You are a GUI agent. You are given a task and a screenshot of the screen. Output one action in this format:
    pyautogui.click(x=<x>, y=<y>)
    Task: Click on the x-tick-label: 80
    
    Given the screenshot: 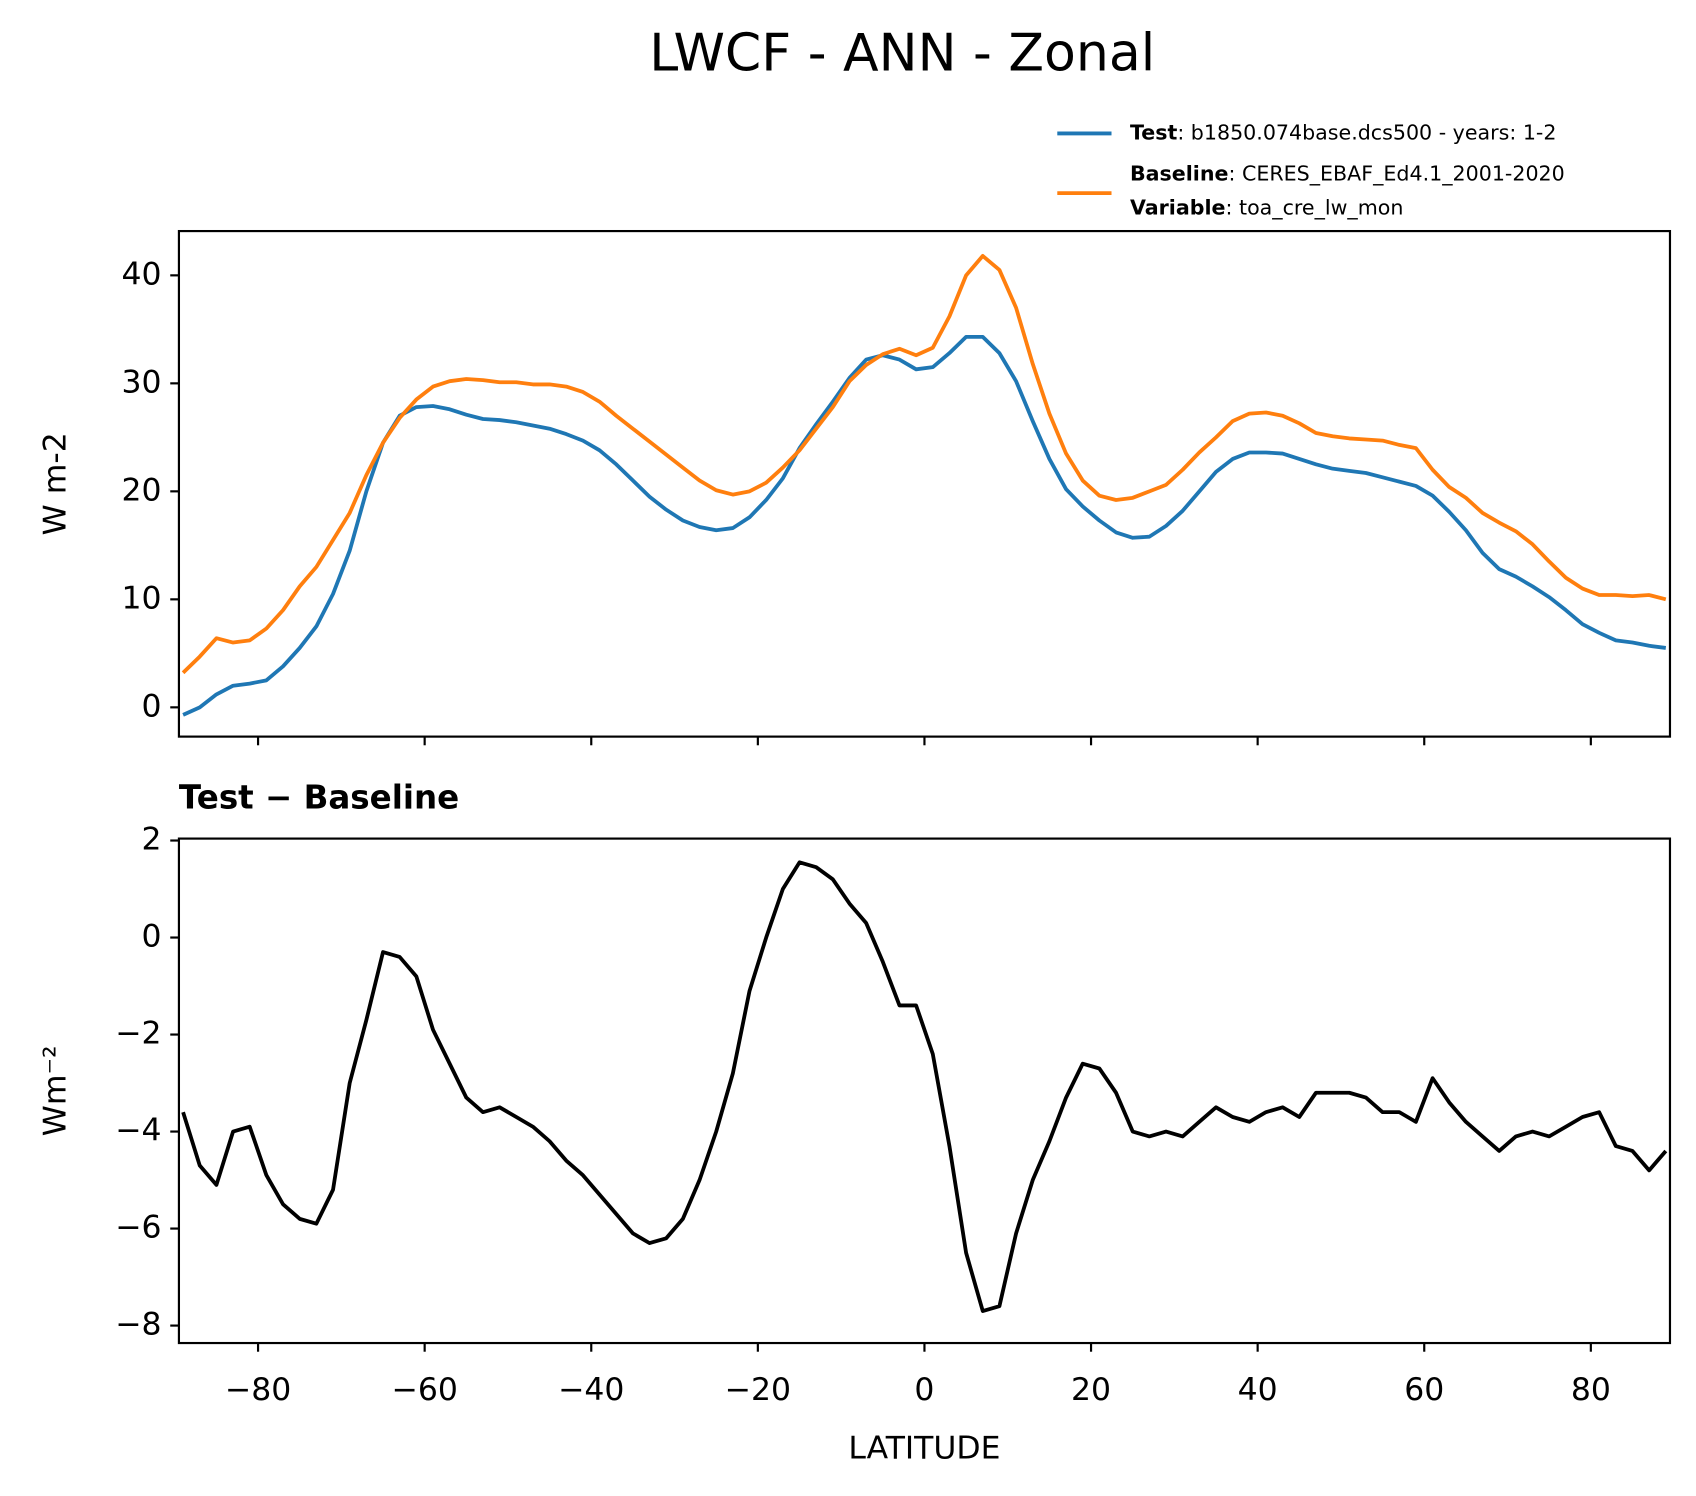 What is the action you would take?
    pyautogui.click(x=1591, y=1390)
    